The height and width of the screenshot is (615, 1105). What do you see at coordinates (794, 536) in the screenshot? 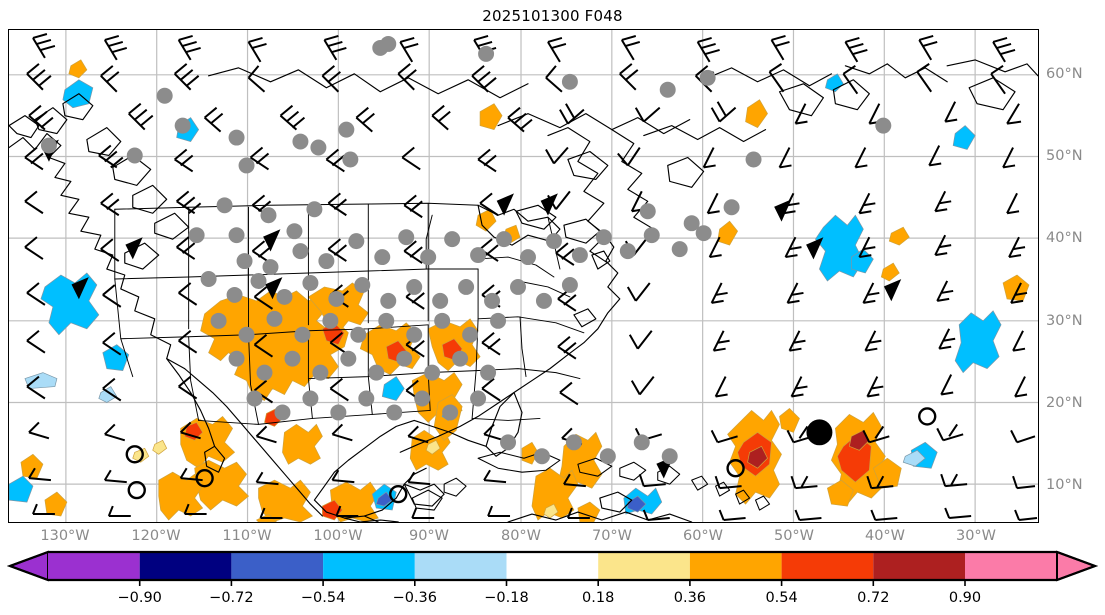
I see `lon-tick-50w: 50°W` at bounding box center [794, 536].